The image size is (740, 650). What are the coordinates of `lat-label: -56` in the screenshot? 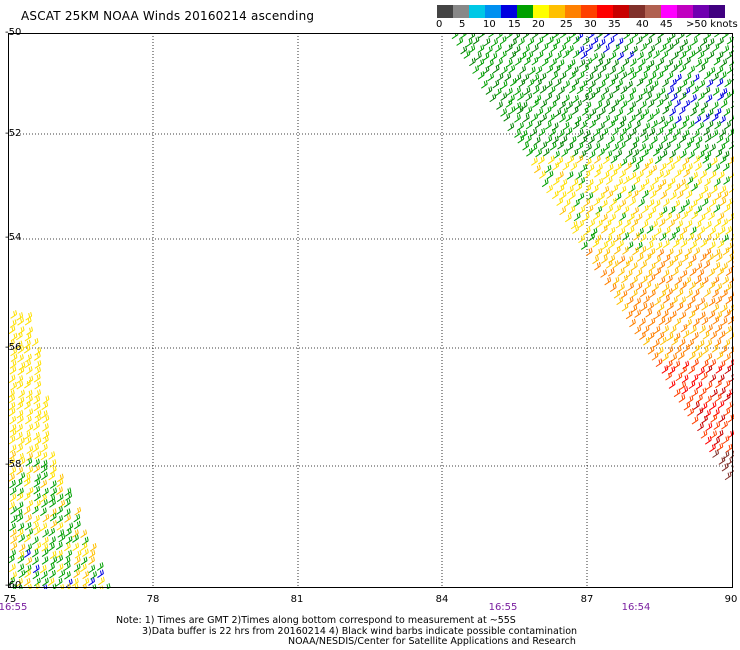 It's located at (13, 347).